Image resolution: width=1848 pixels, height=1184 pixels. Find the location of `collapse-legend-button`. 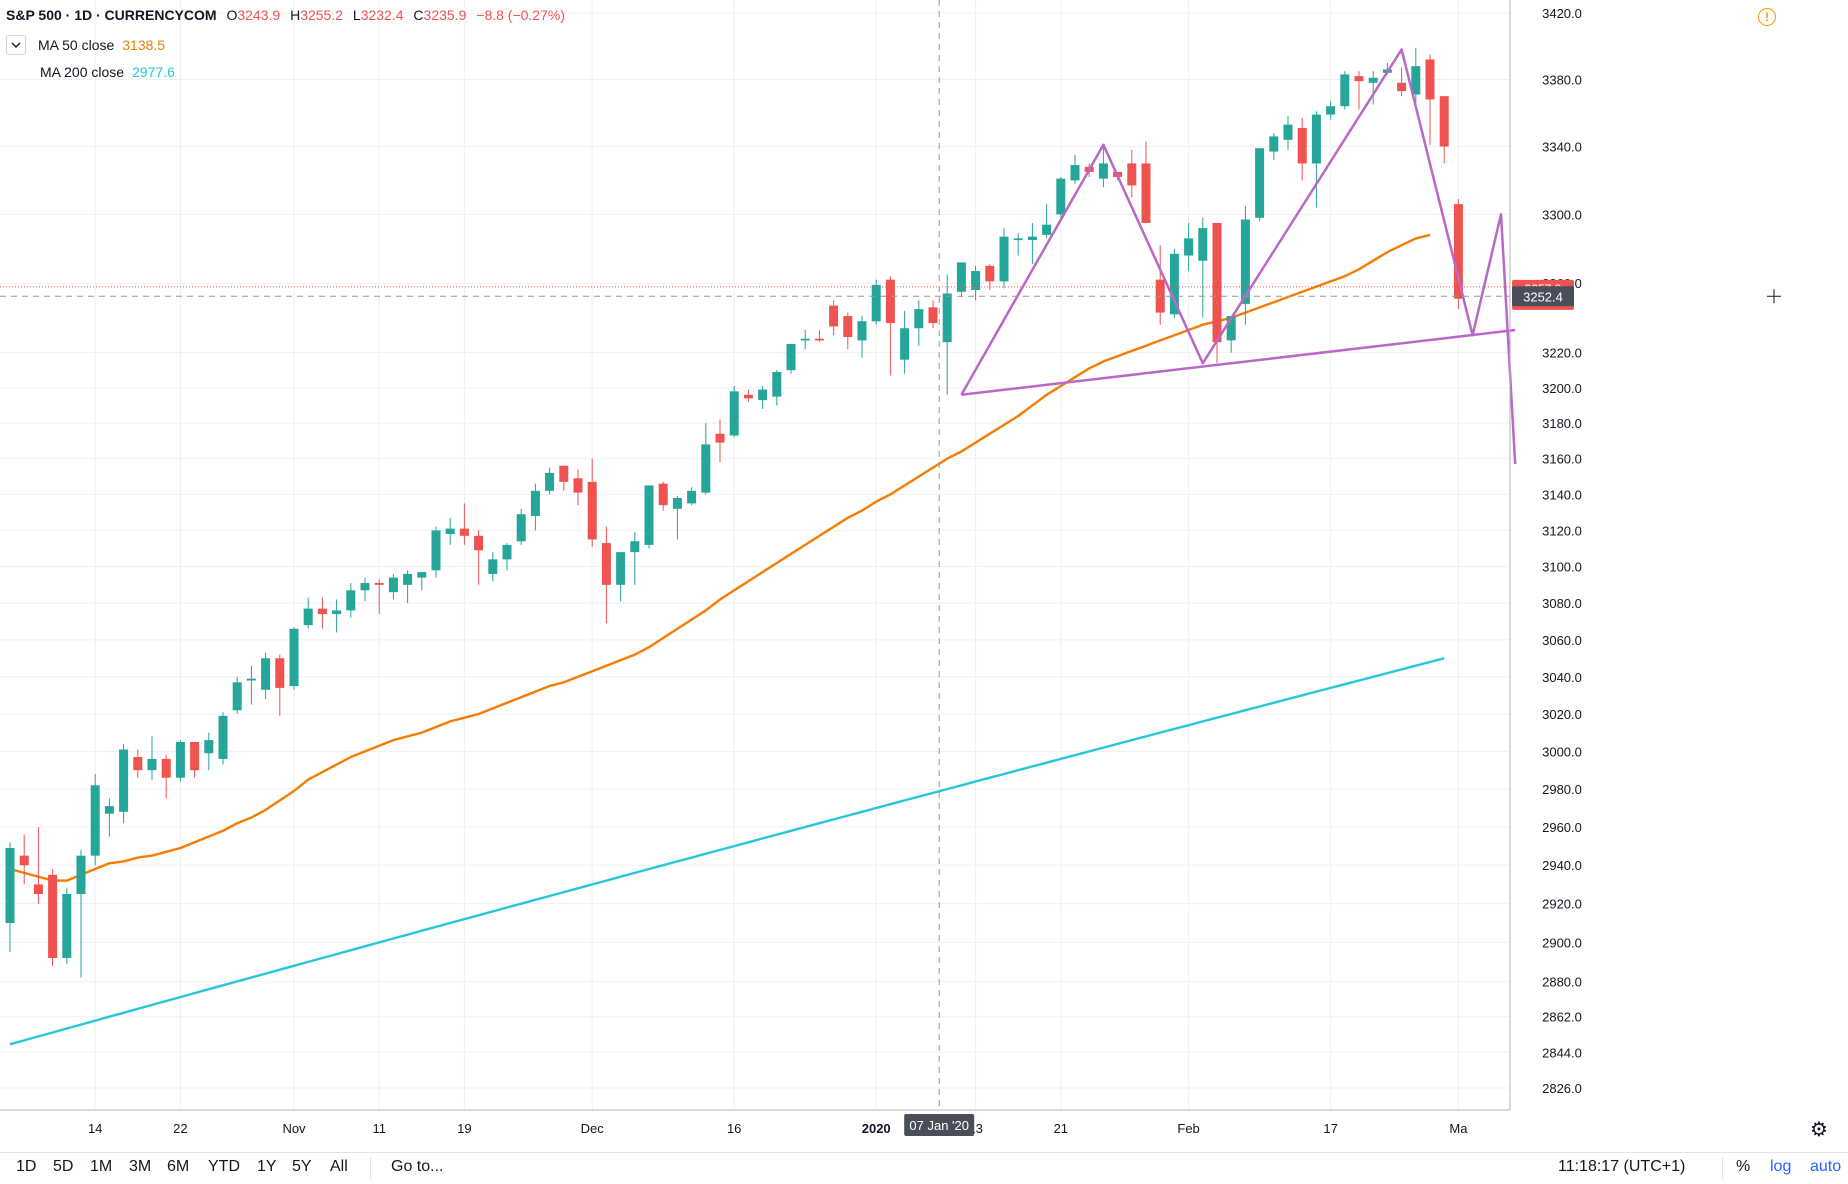

collapse-legend-button is located at coordinates (16, 45).